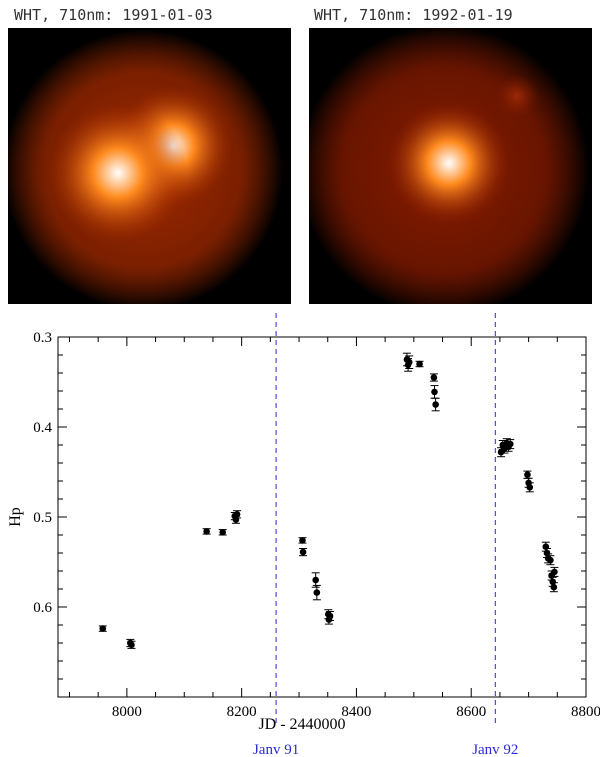 The height and width of the screenshot is (757, 600). Describe the element at coordinates (242, 712) in the screenshot. I see `x-tick-label: 8200` at that location.